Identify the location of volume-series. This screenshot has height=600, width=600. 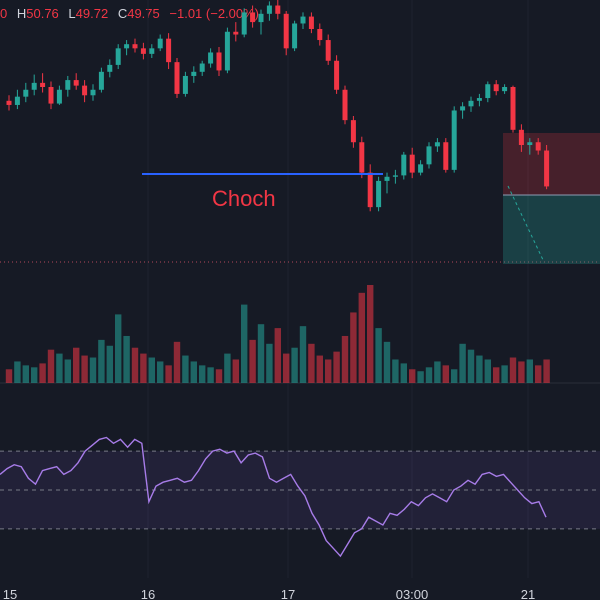
(277, 334).